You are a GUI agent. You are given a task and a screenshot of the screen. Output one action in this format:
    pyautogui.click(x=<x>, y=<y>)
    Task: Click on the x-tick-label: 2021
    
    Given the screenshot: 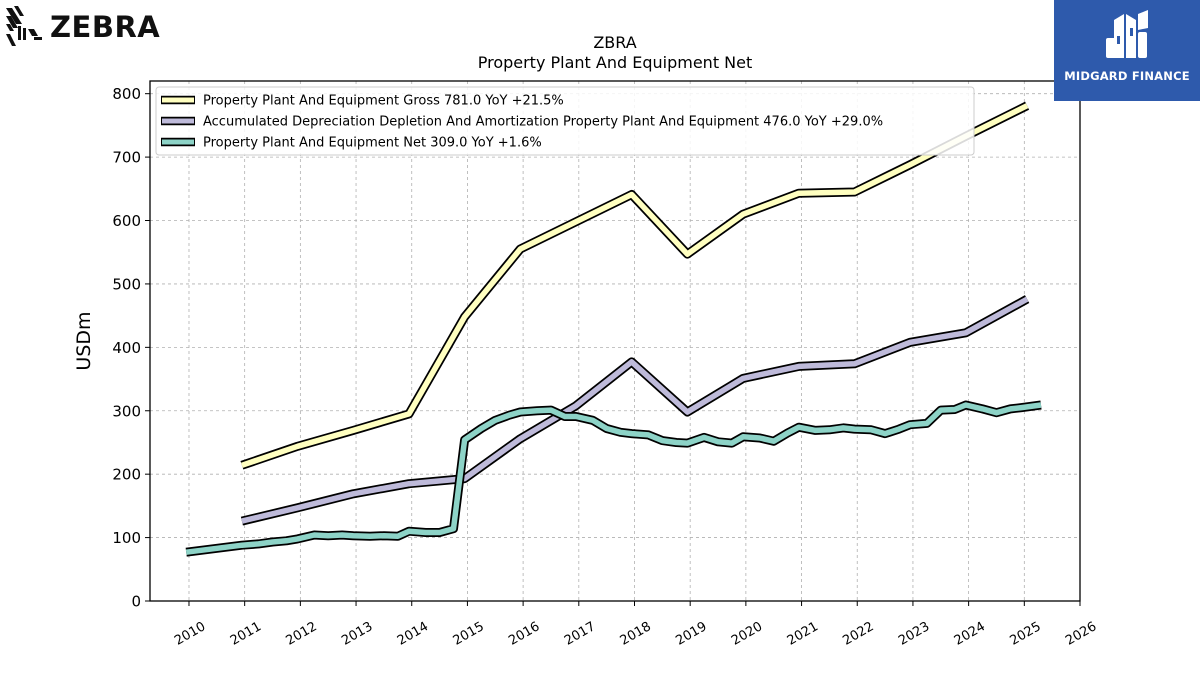 What is the action you would take?
    pyautogui.click(x=803, y=634)
    